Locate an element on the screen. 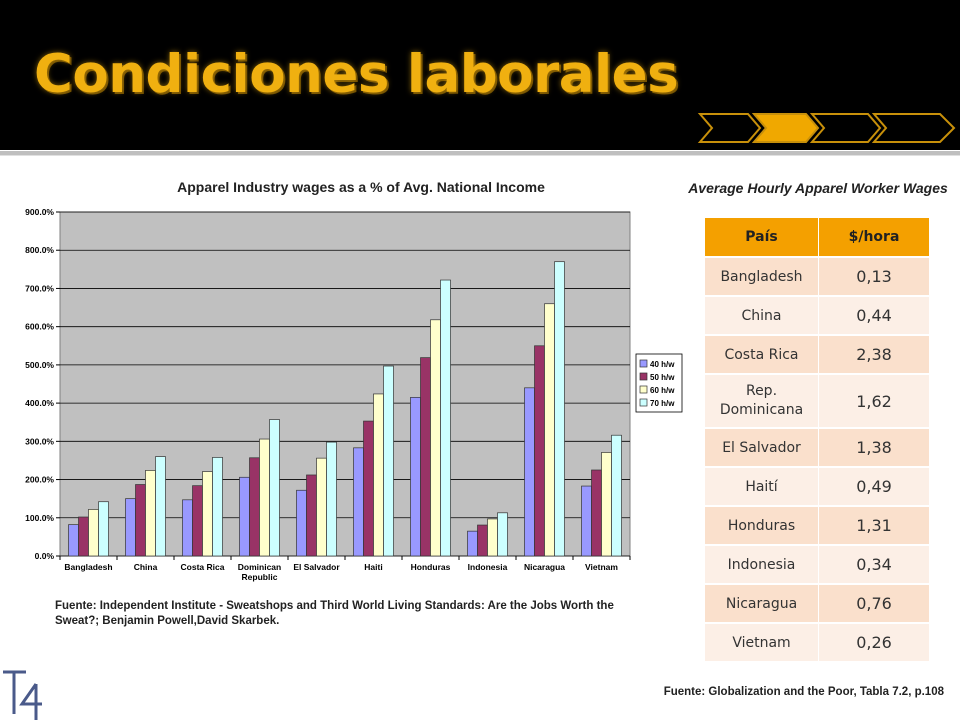  y-tick-label: 900.0% is located at coordinates (39, 212).